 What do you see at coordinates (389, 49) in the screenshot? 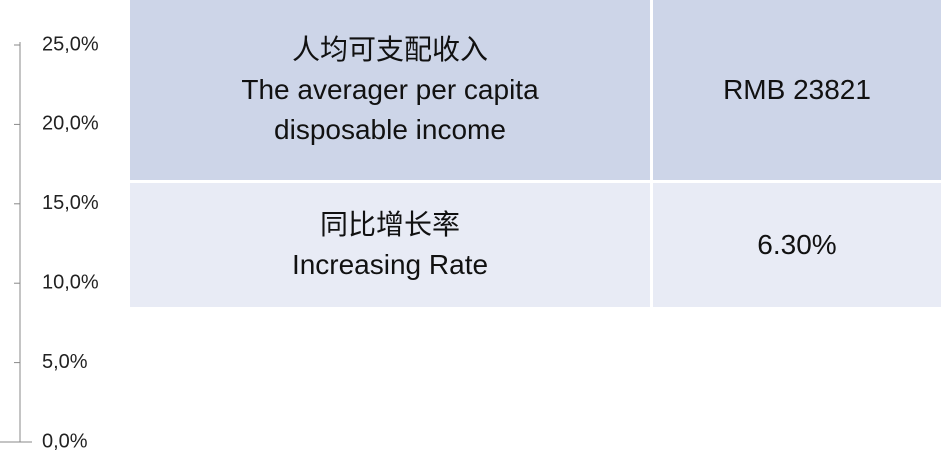
I see `cell-text: 人均可支配收入` at bounding box center [389, 49].